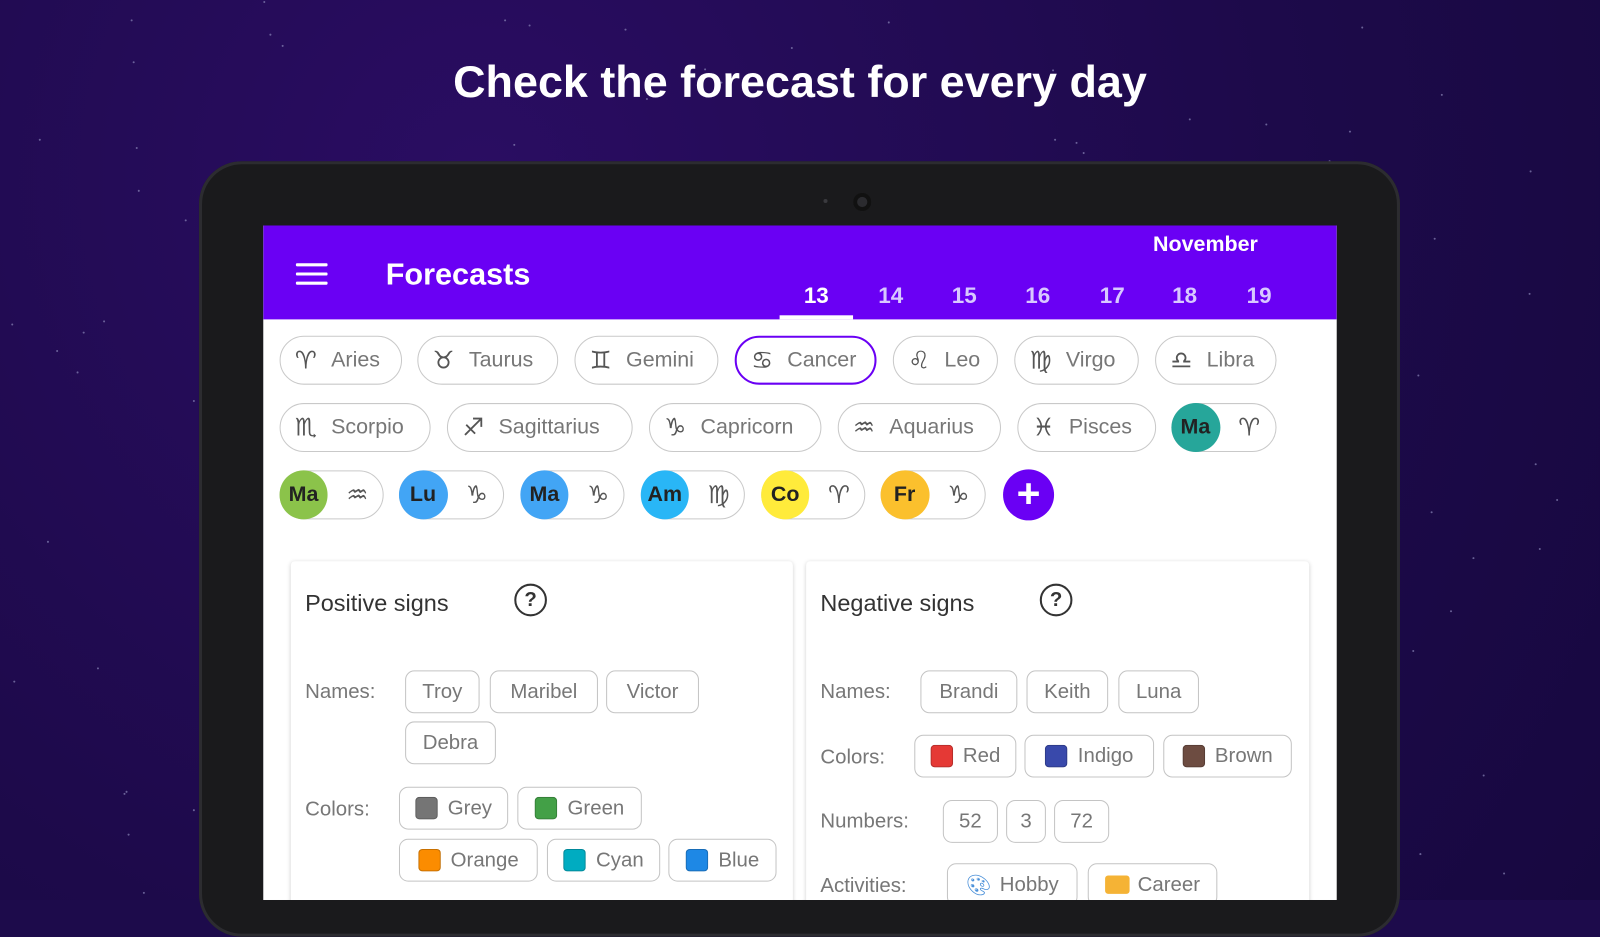 The height and width of the screenshot is (937, 1600). What do you see at coordinates (1043, 427) in the screenshot?
I see `pisces-icon: ♓︎` at bounding box center [1043, 427].